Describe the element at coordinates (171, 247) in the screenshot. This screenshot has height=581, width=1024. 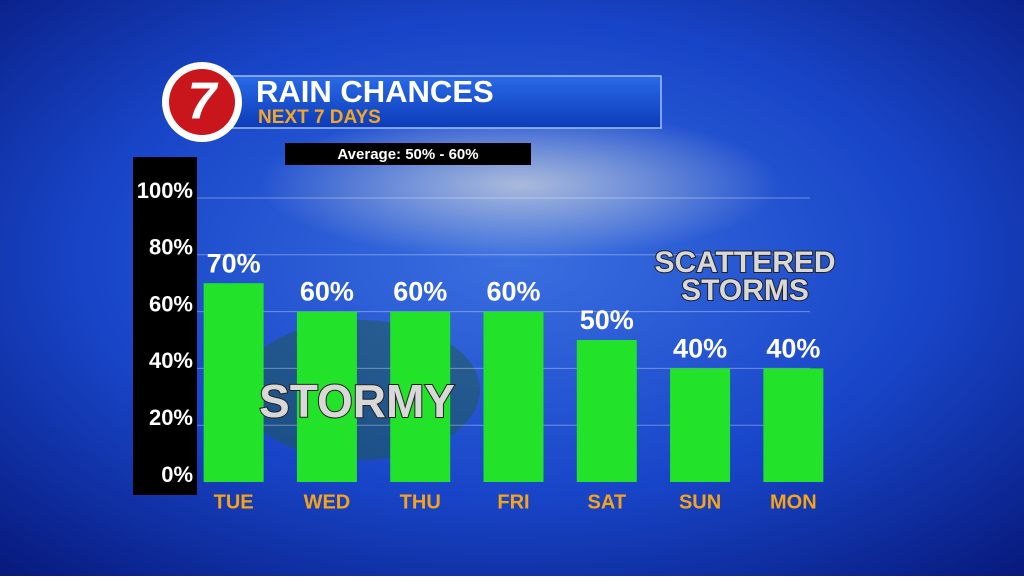
I see `y-tick-label: 80%` at that location.